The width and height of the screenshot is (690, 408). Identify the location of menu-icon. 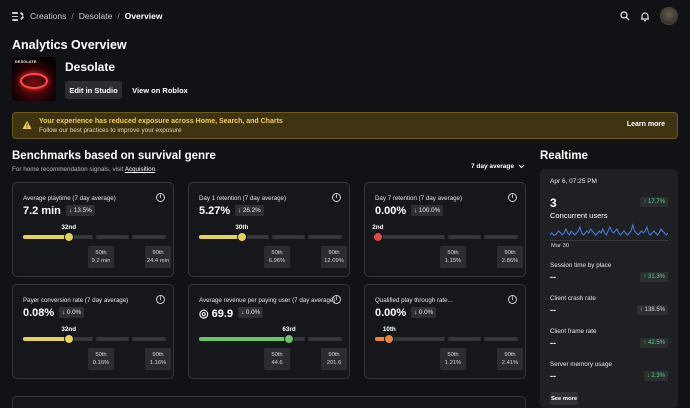
(18, 16).